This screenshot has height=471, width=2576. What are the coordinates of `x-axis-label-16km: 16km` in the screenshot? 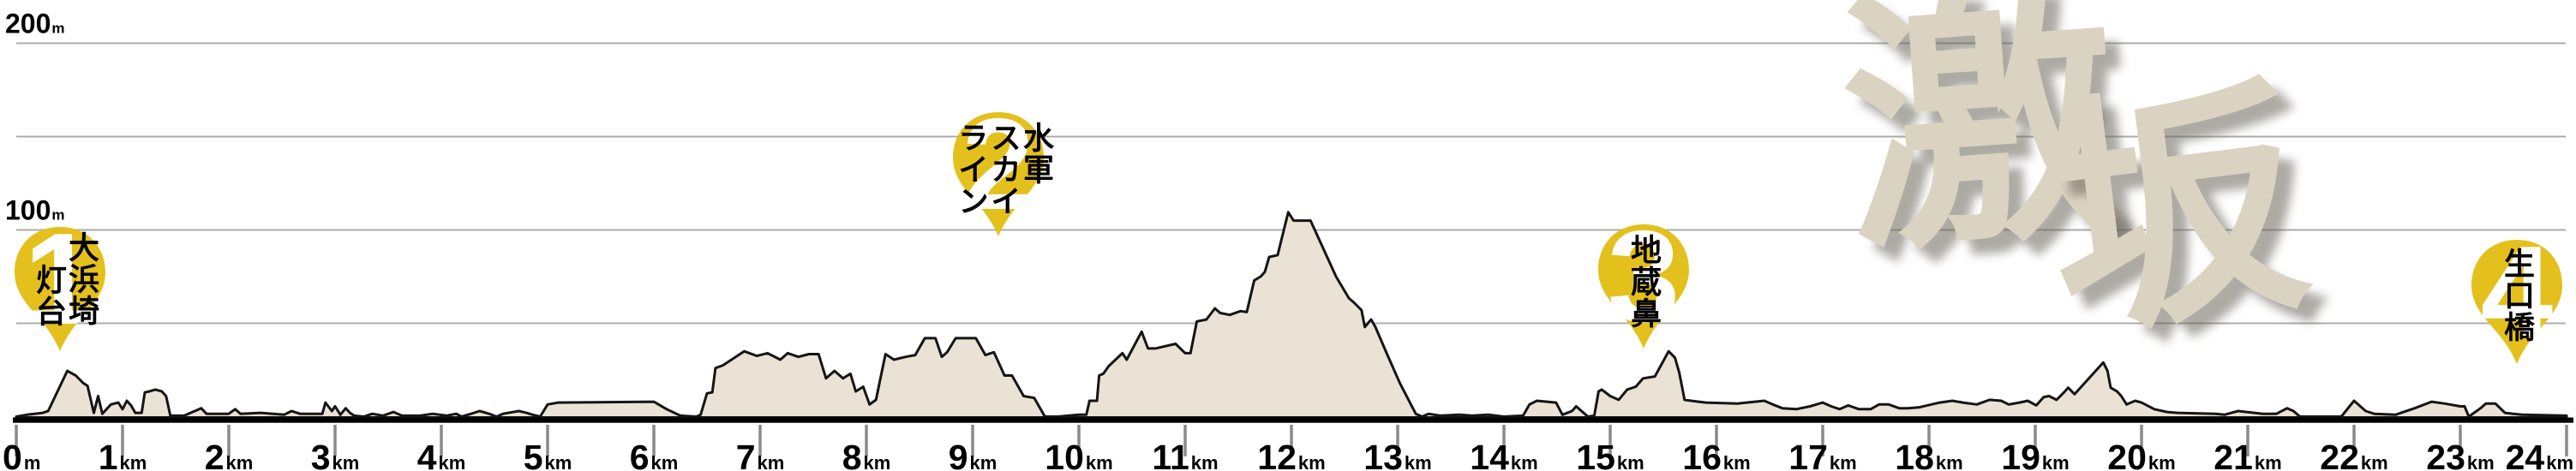 It's located at (1716, 454).